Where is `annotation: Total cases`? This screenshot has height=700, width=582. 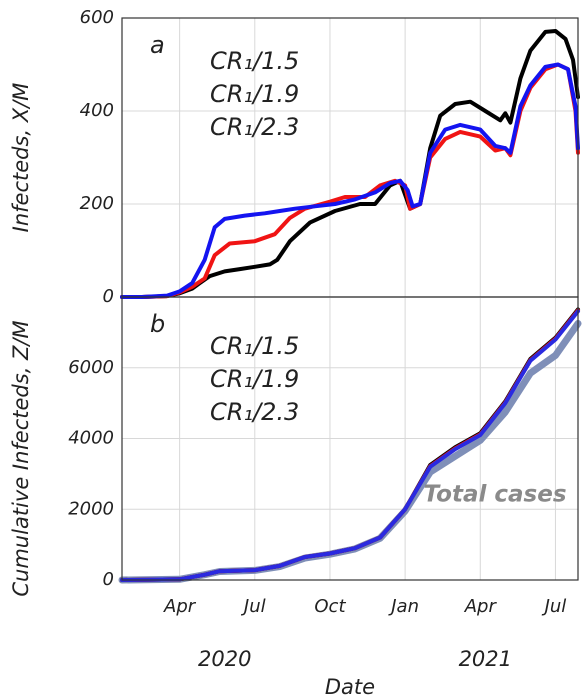 annotation: Total cases is located at coordinates (494, 495).